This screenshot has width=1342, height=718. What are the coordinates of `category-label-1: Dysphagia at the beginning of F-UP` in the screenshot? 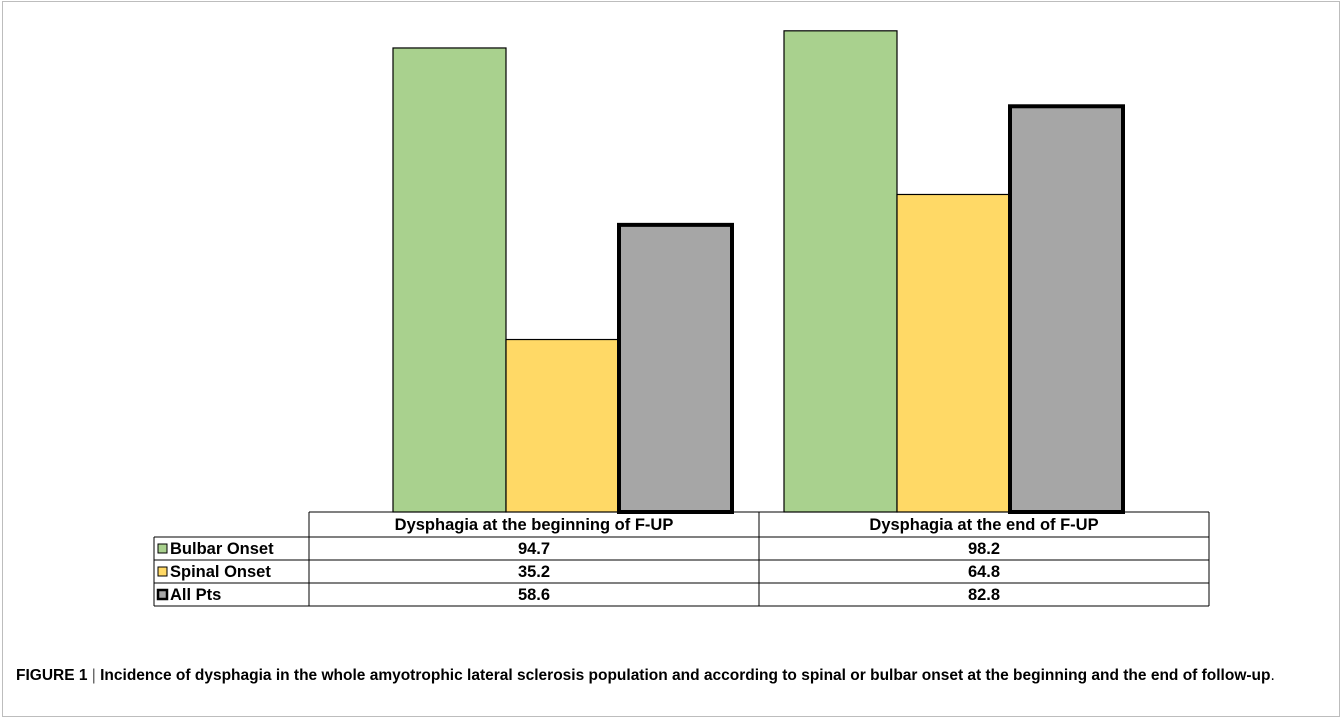 It's located at (534, 525).